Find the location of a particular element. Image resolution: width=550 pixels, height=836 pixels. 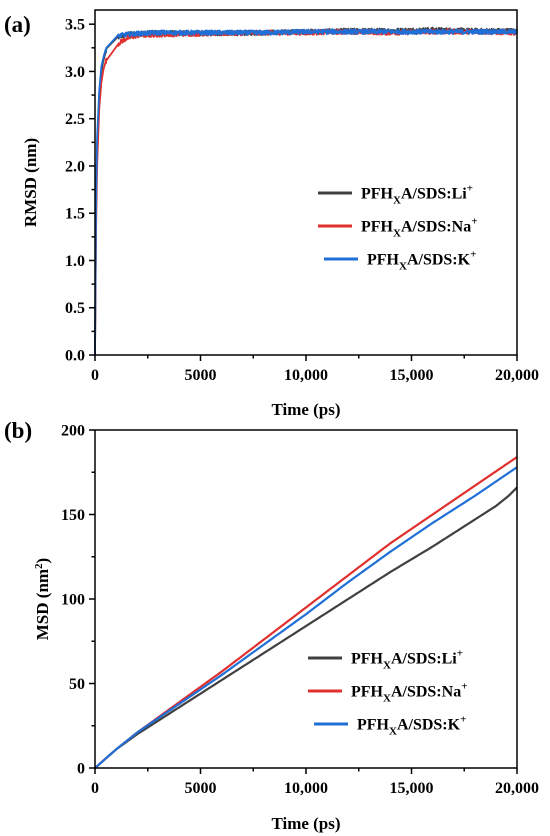

y-tick-label: 1.5 is located at coordinates (75, 214).